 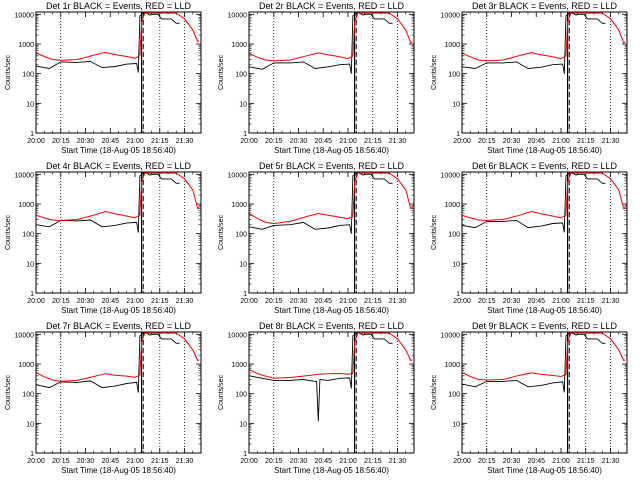 What do you see at coordinates (545, 326) in the screenshot?
I see `panel-title: Det 9r BLACK = Events, RED = LLD` at bounding box center [545, 326].